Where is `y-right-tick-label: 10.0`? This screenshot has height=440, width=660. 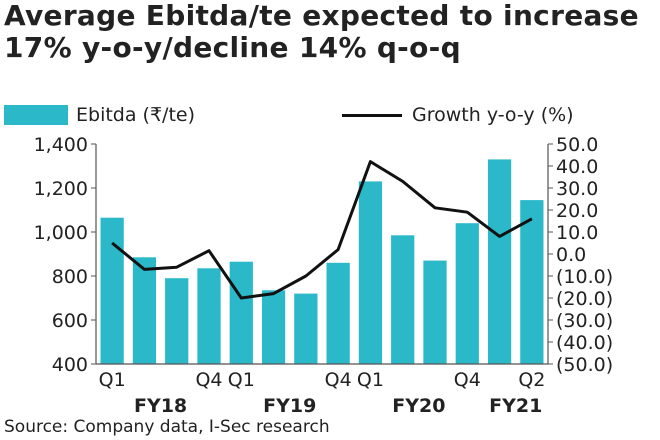
y-right-tick-label: 10.0 is located at coordinates (577, 233).